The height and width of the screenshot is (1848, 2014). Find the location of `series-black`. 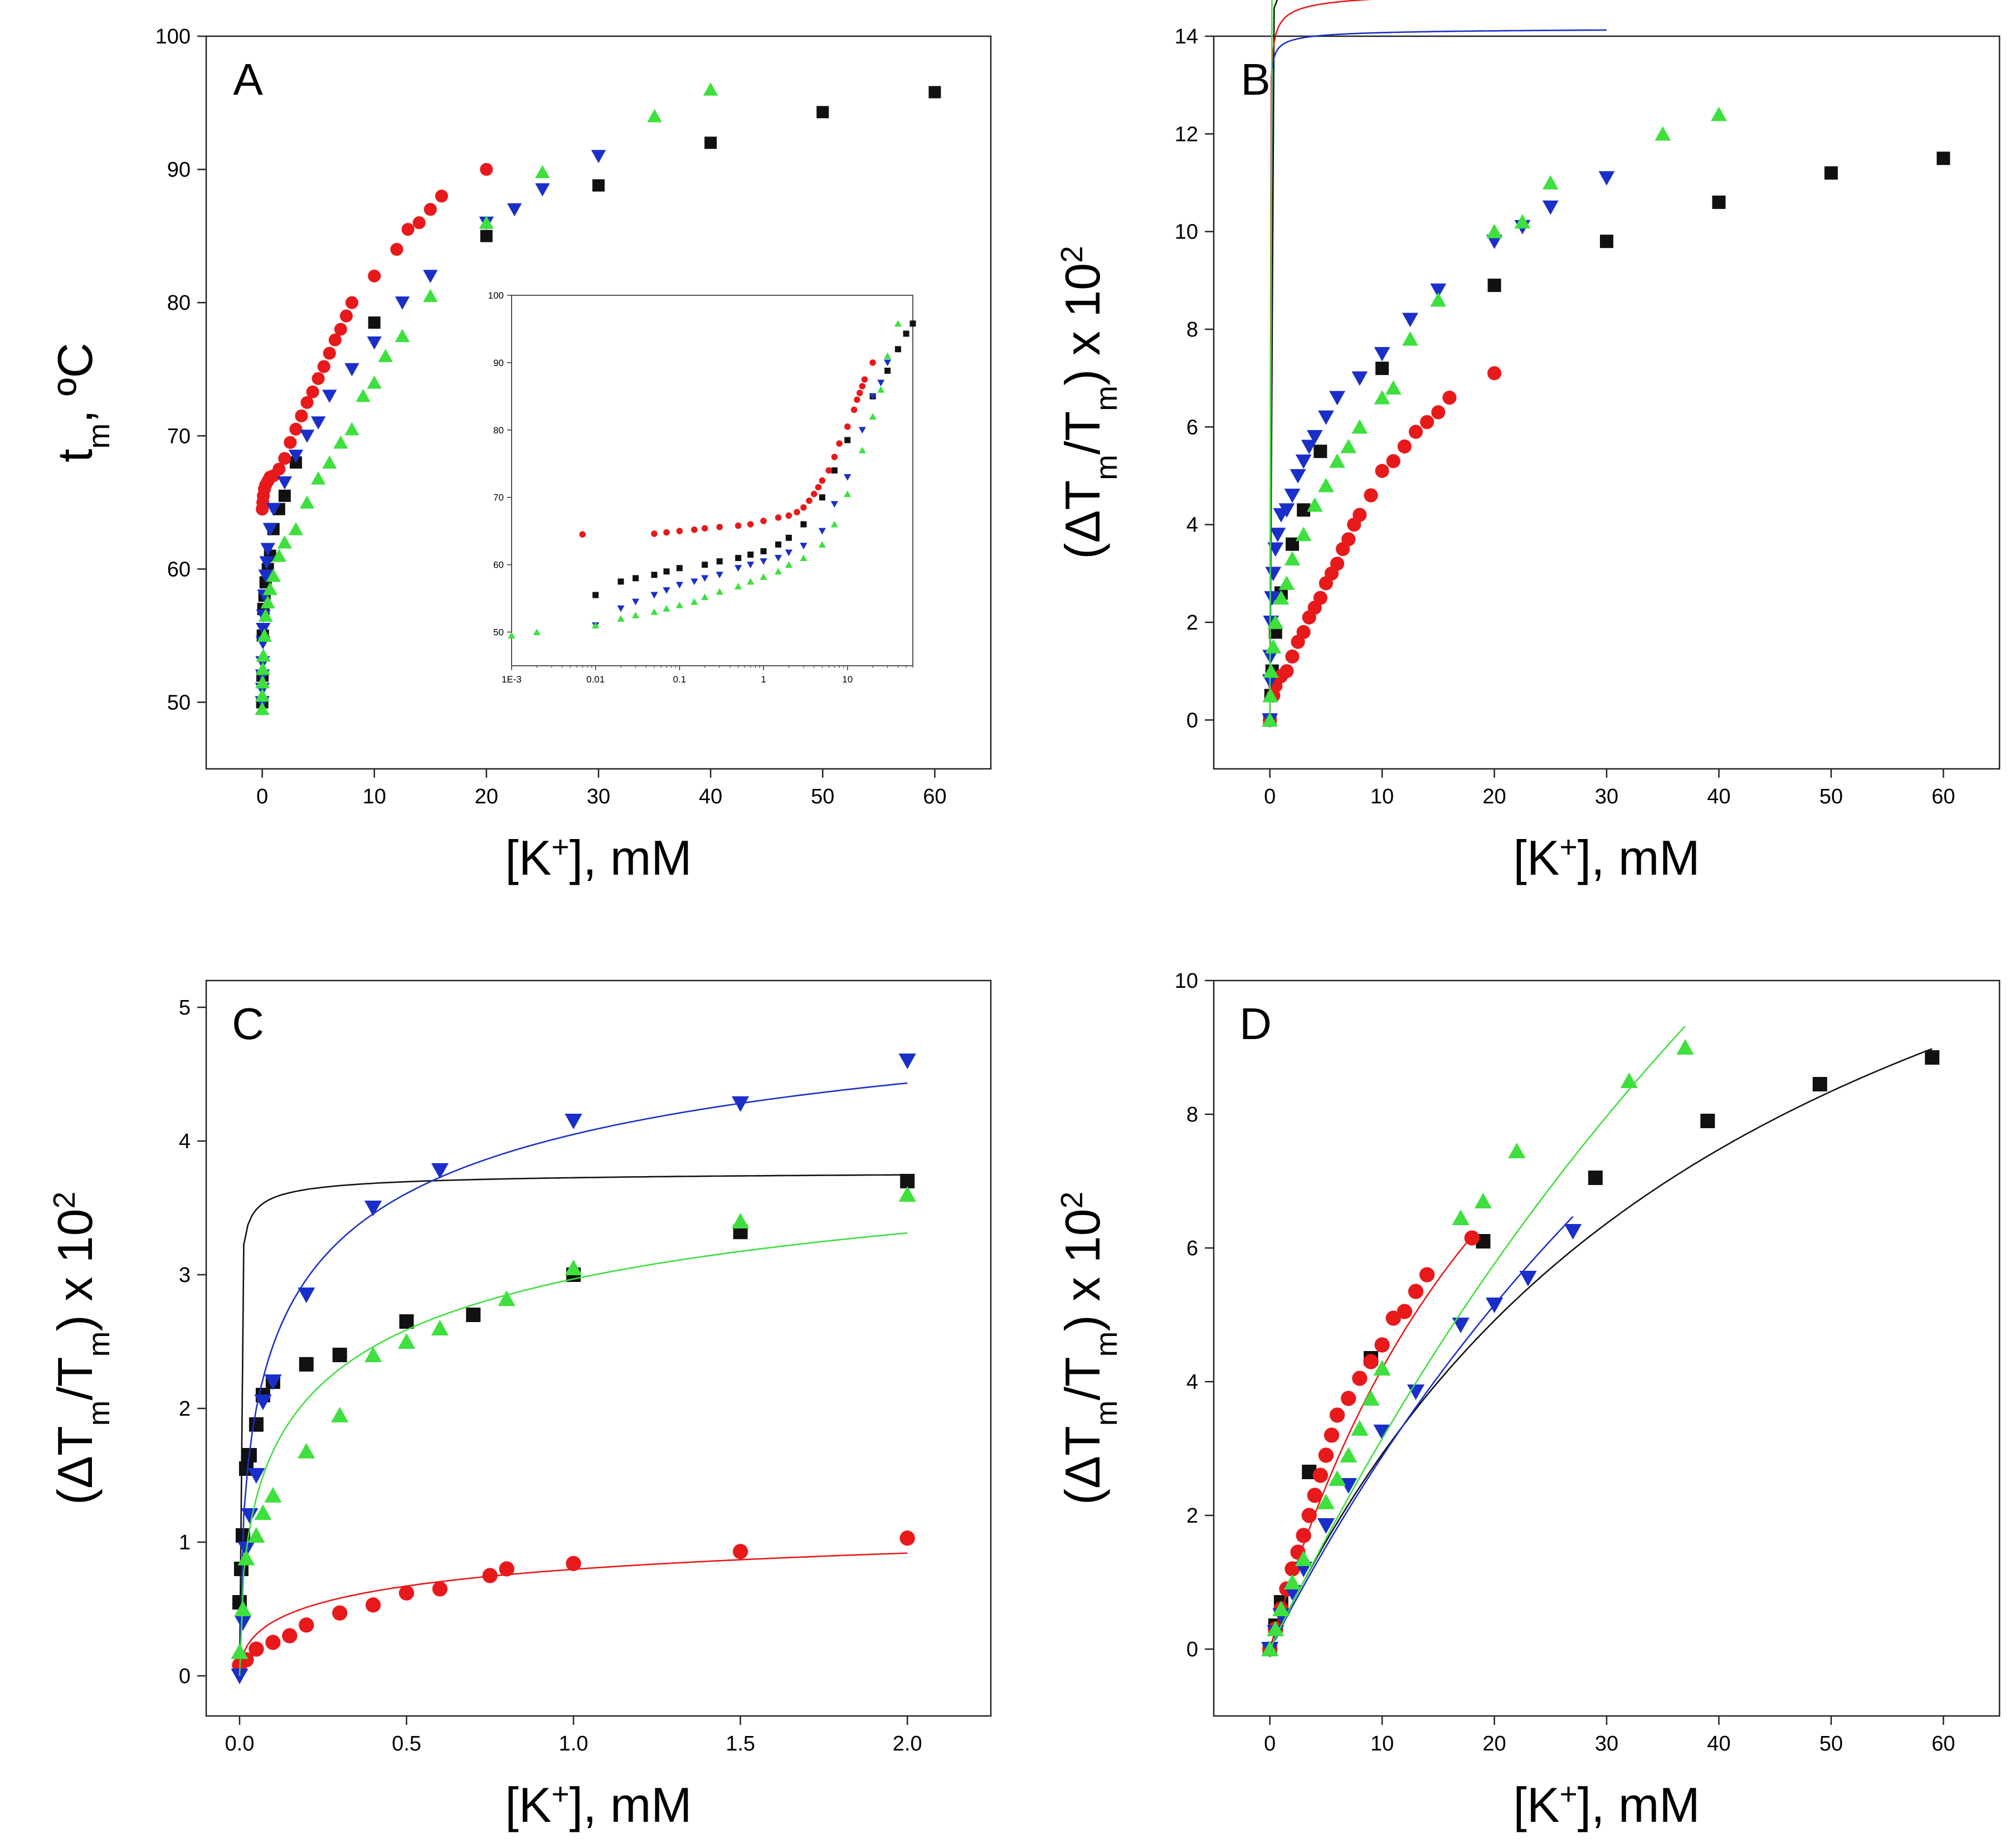

series-black is located at coordinates (1606, 363).